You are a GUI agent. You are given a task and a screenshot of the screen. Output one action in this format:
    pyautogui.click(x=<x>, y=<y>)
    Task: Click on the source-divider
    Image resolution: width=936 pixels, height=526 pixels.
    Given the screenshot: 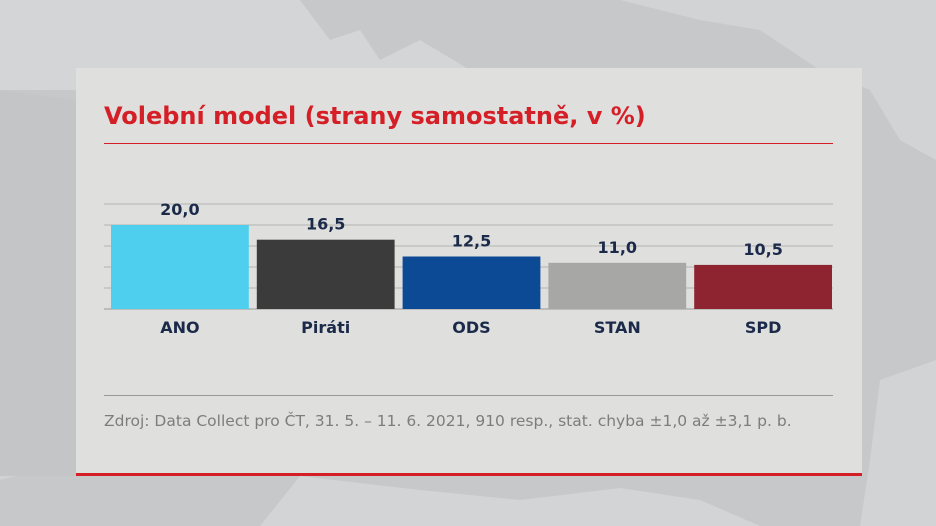 What is the action you would take?
    pyautogui.click(x=468, y=395)
    